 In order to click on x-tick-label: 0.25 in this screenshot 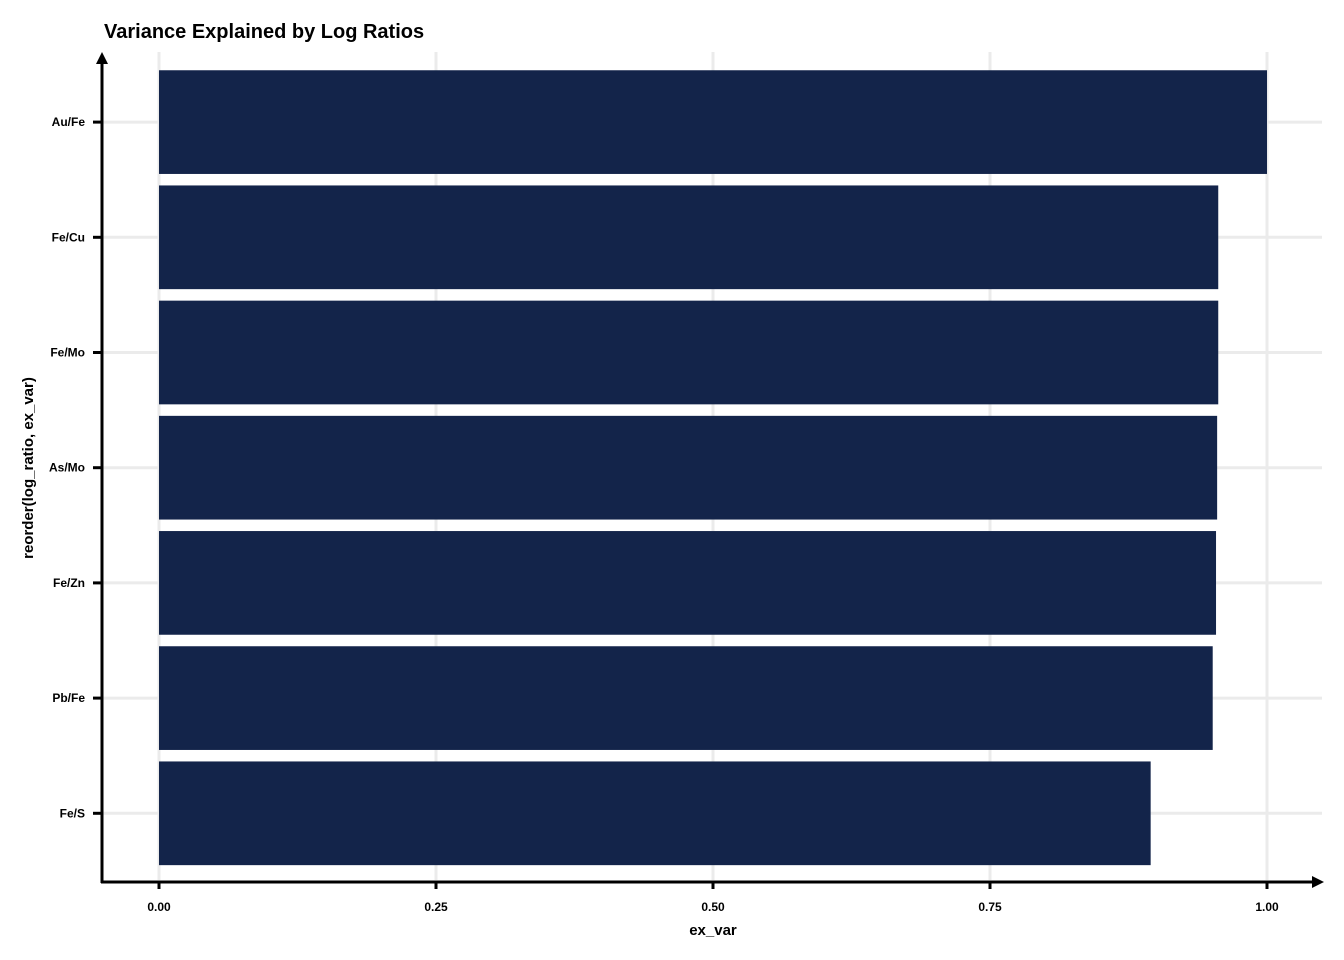, I will do `click(436, 907)`.